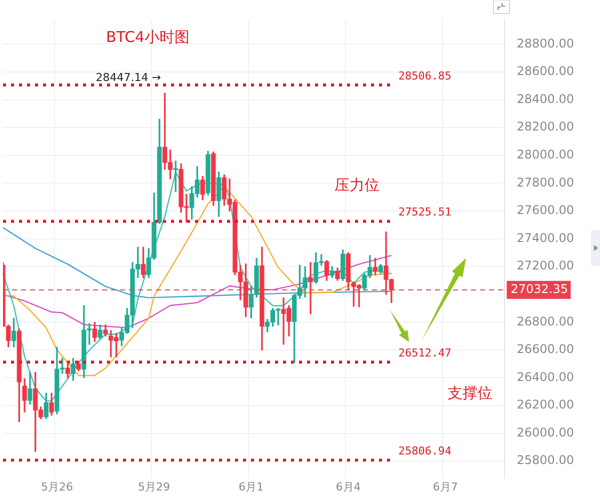  What do you see at coordinates (545, 460) in the screenshot?
I see `y-tick-label: 25800.00` at bounding box center [545, 460].